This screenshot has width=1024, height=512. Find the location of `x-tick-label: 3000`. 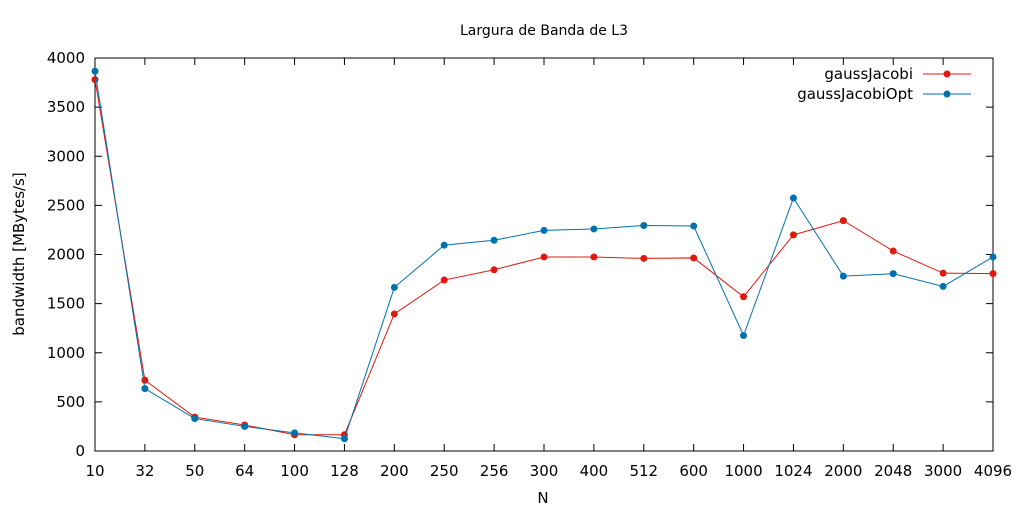

x-tick-label: 3000 is located at coordinates (943, 471).